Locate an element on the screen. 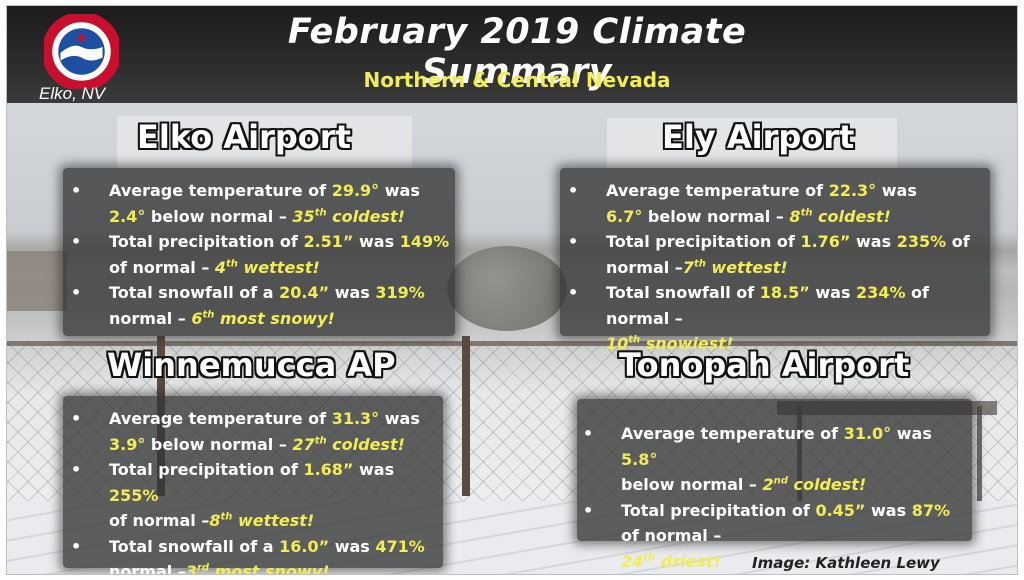 Image resolution: width=1024 pixels, height=580 pixels. office-caption: Elko, NV is located at coordinates (72, 93).